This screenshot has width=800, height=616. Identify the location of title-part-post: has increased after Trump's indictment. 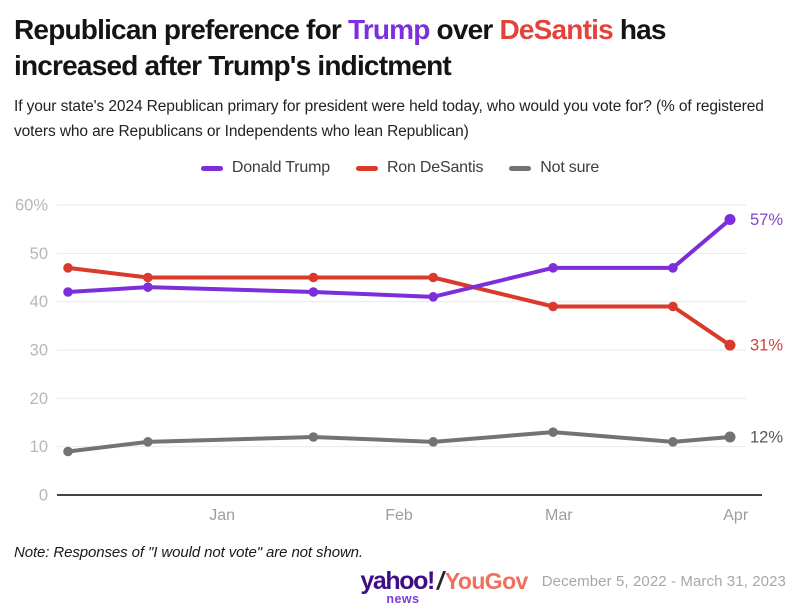
(340, 47).